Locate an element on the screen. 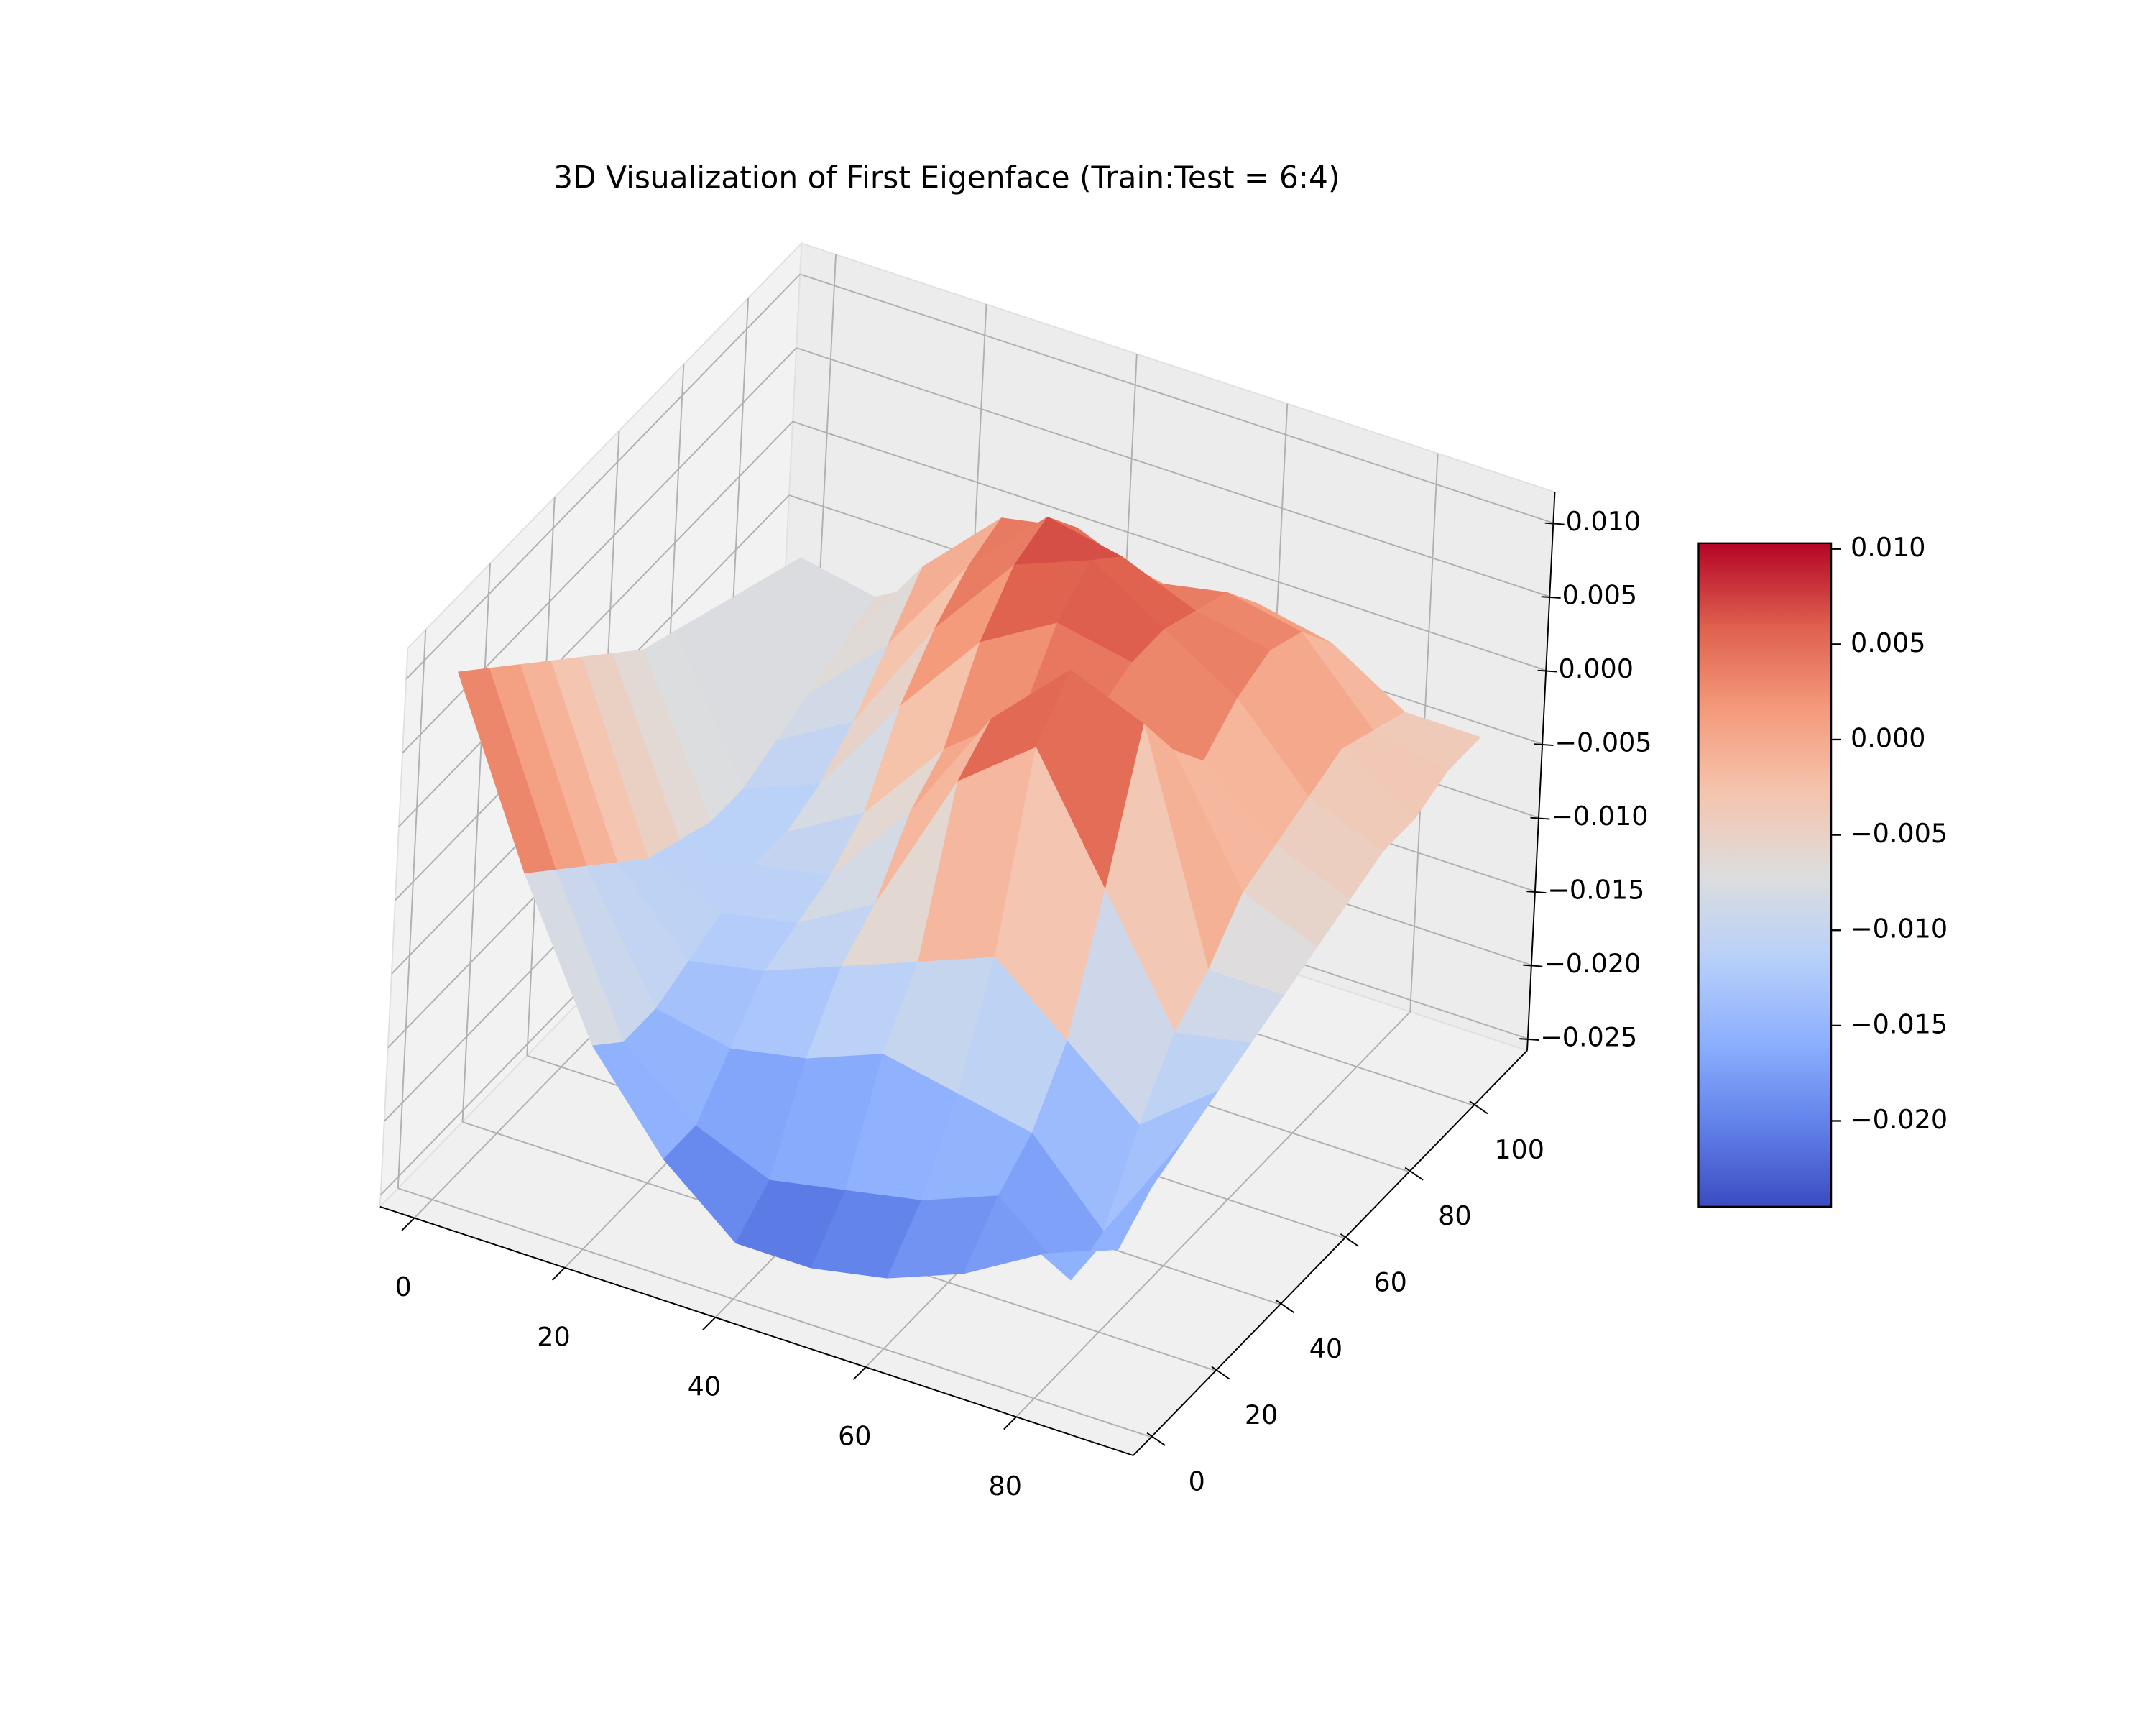  y-tick-label: 80 is located at coordinates (1454, 1215).